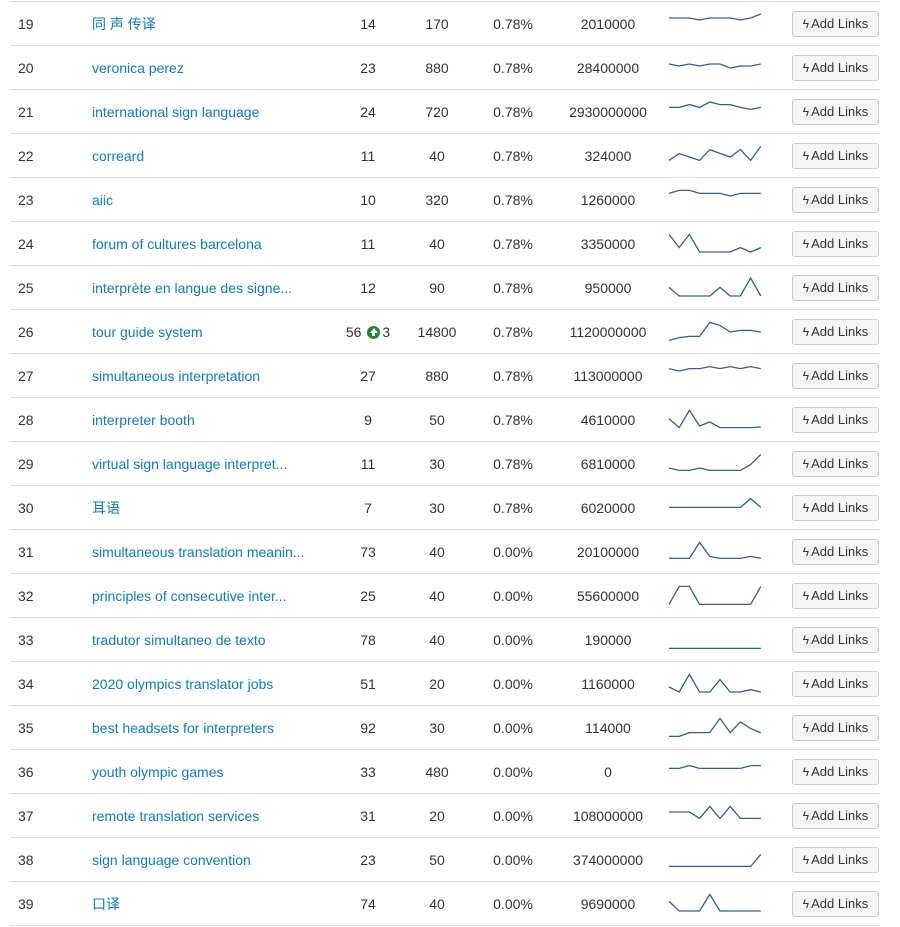 The height and width of the screenshot is (927, 900). Describe the element at coordinates (368, 24) in the screenshot. I see `position-cell: 14` at that location.